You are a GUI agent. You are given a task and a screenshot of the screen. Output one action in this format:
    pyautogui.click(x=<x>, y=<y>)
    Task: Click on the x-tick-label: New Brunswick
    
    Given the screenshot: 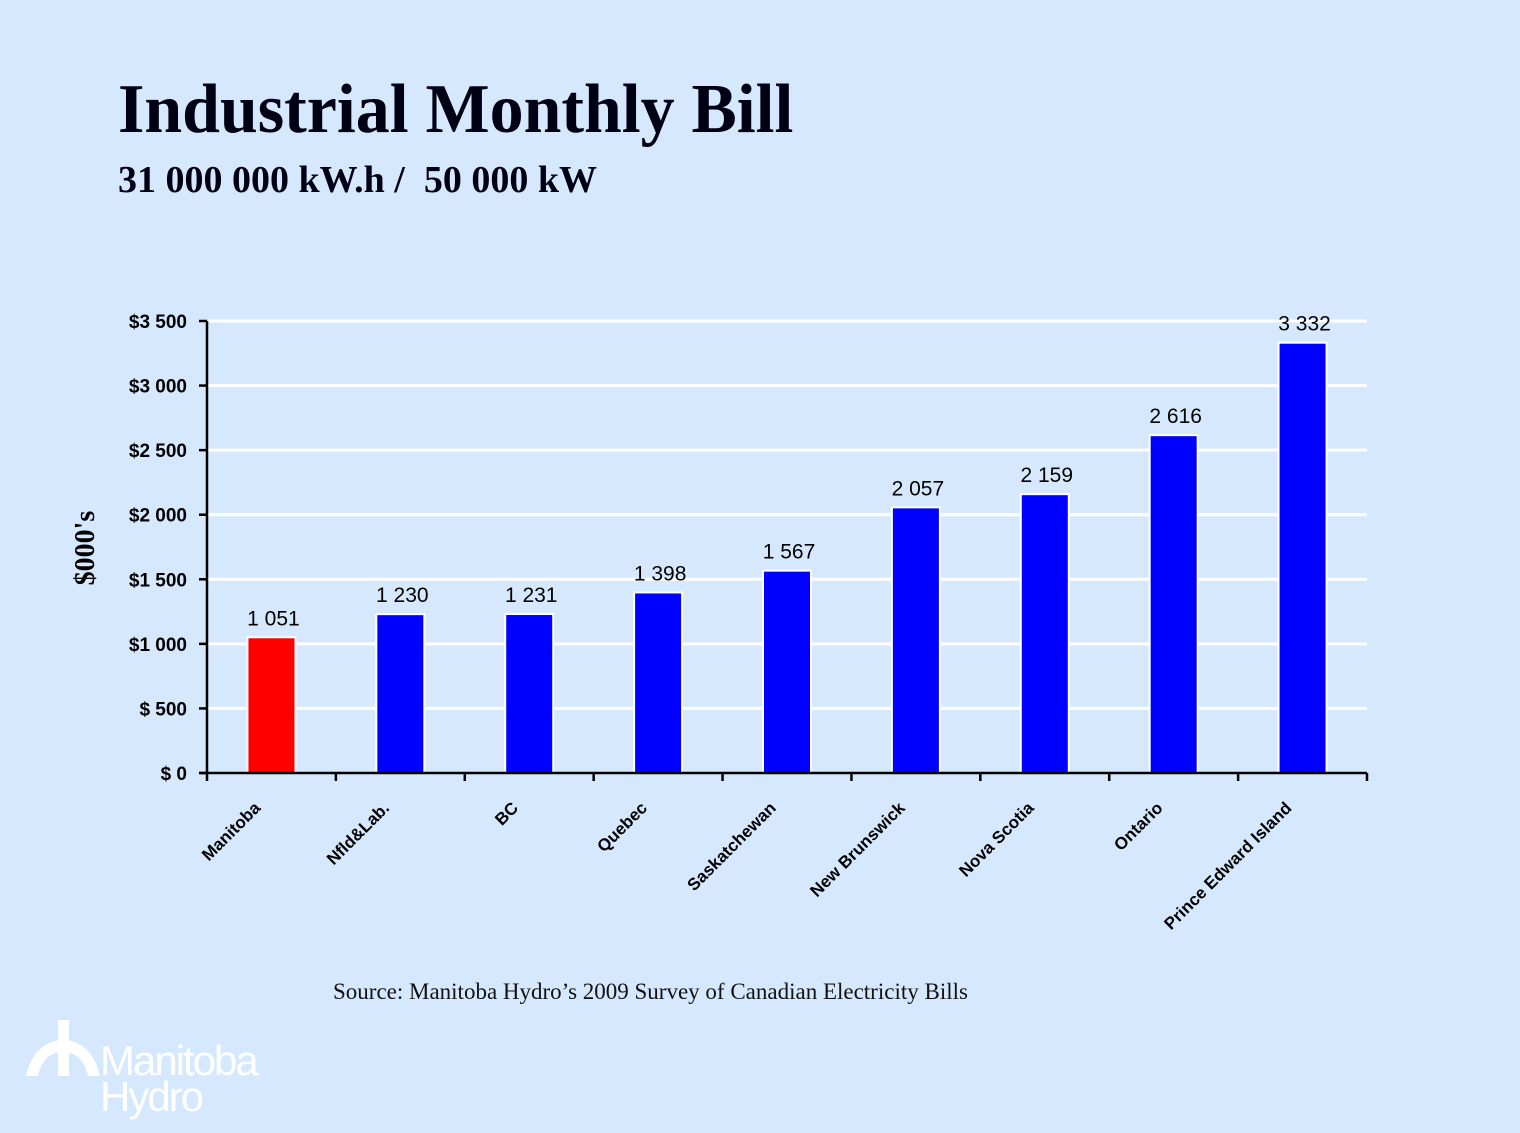 What is the action you would take?
    pyautogui.click(x=857, y=849)
    